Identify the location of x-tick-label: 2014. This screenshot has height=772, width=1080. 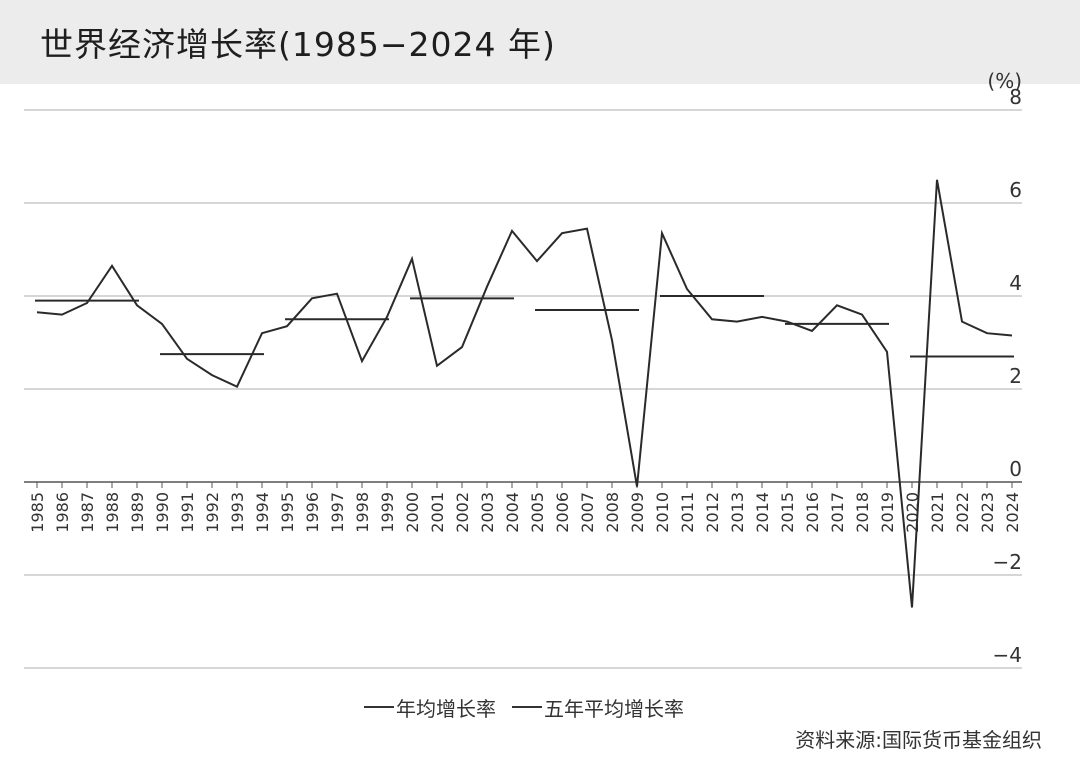
(762, 512).